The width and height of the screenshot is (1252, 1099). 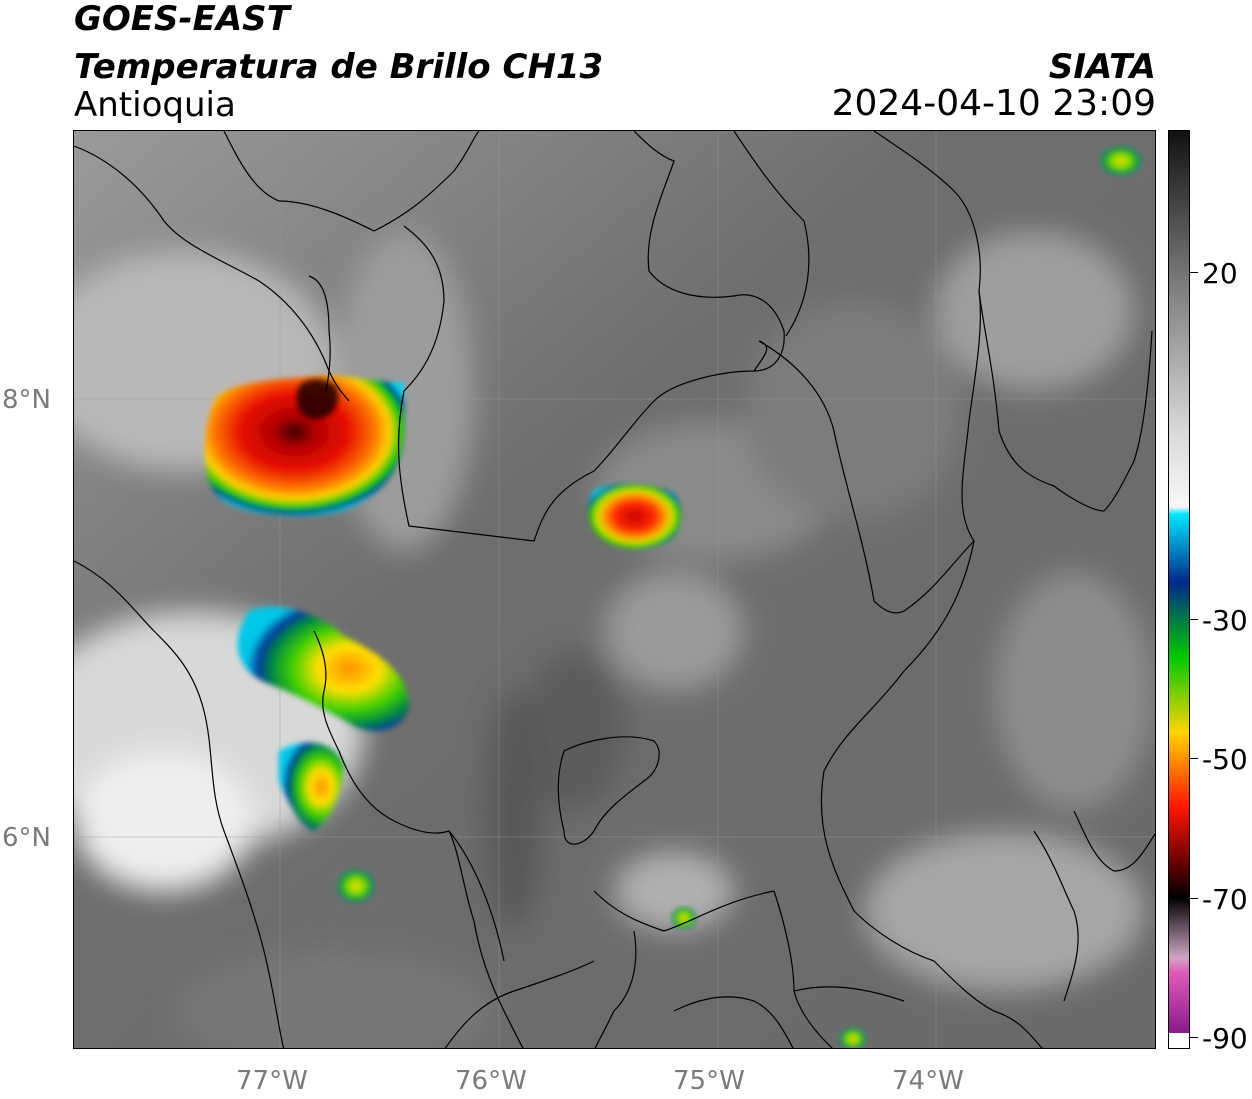 I want to click on storm-west, so click(x=323, y=668).